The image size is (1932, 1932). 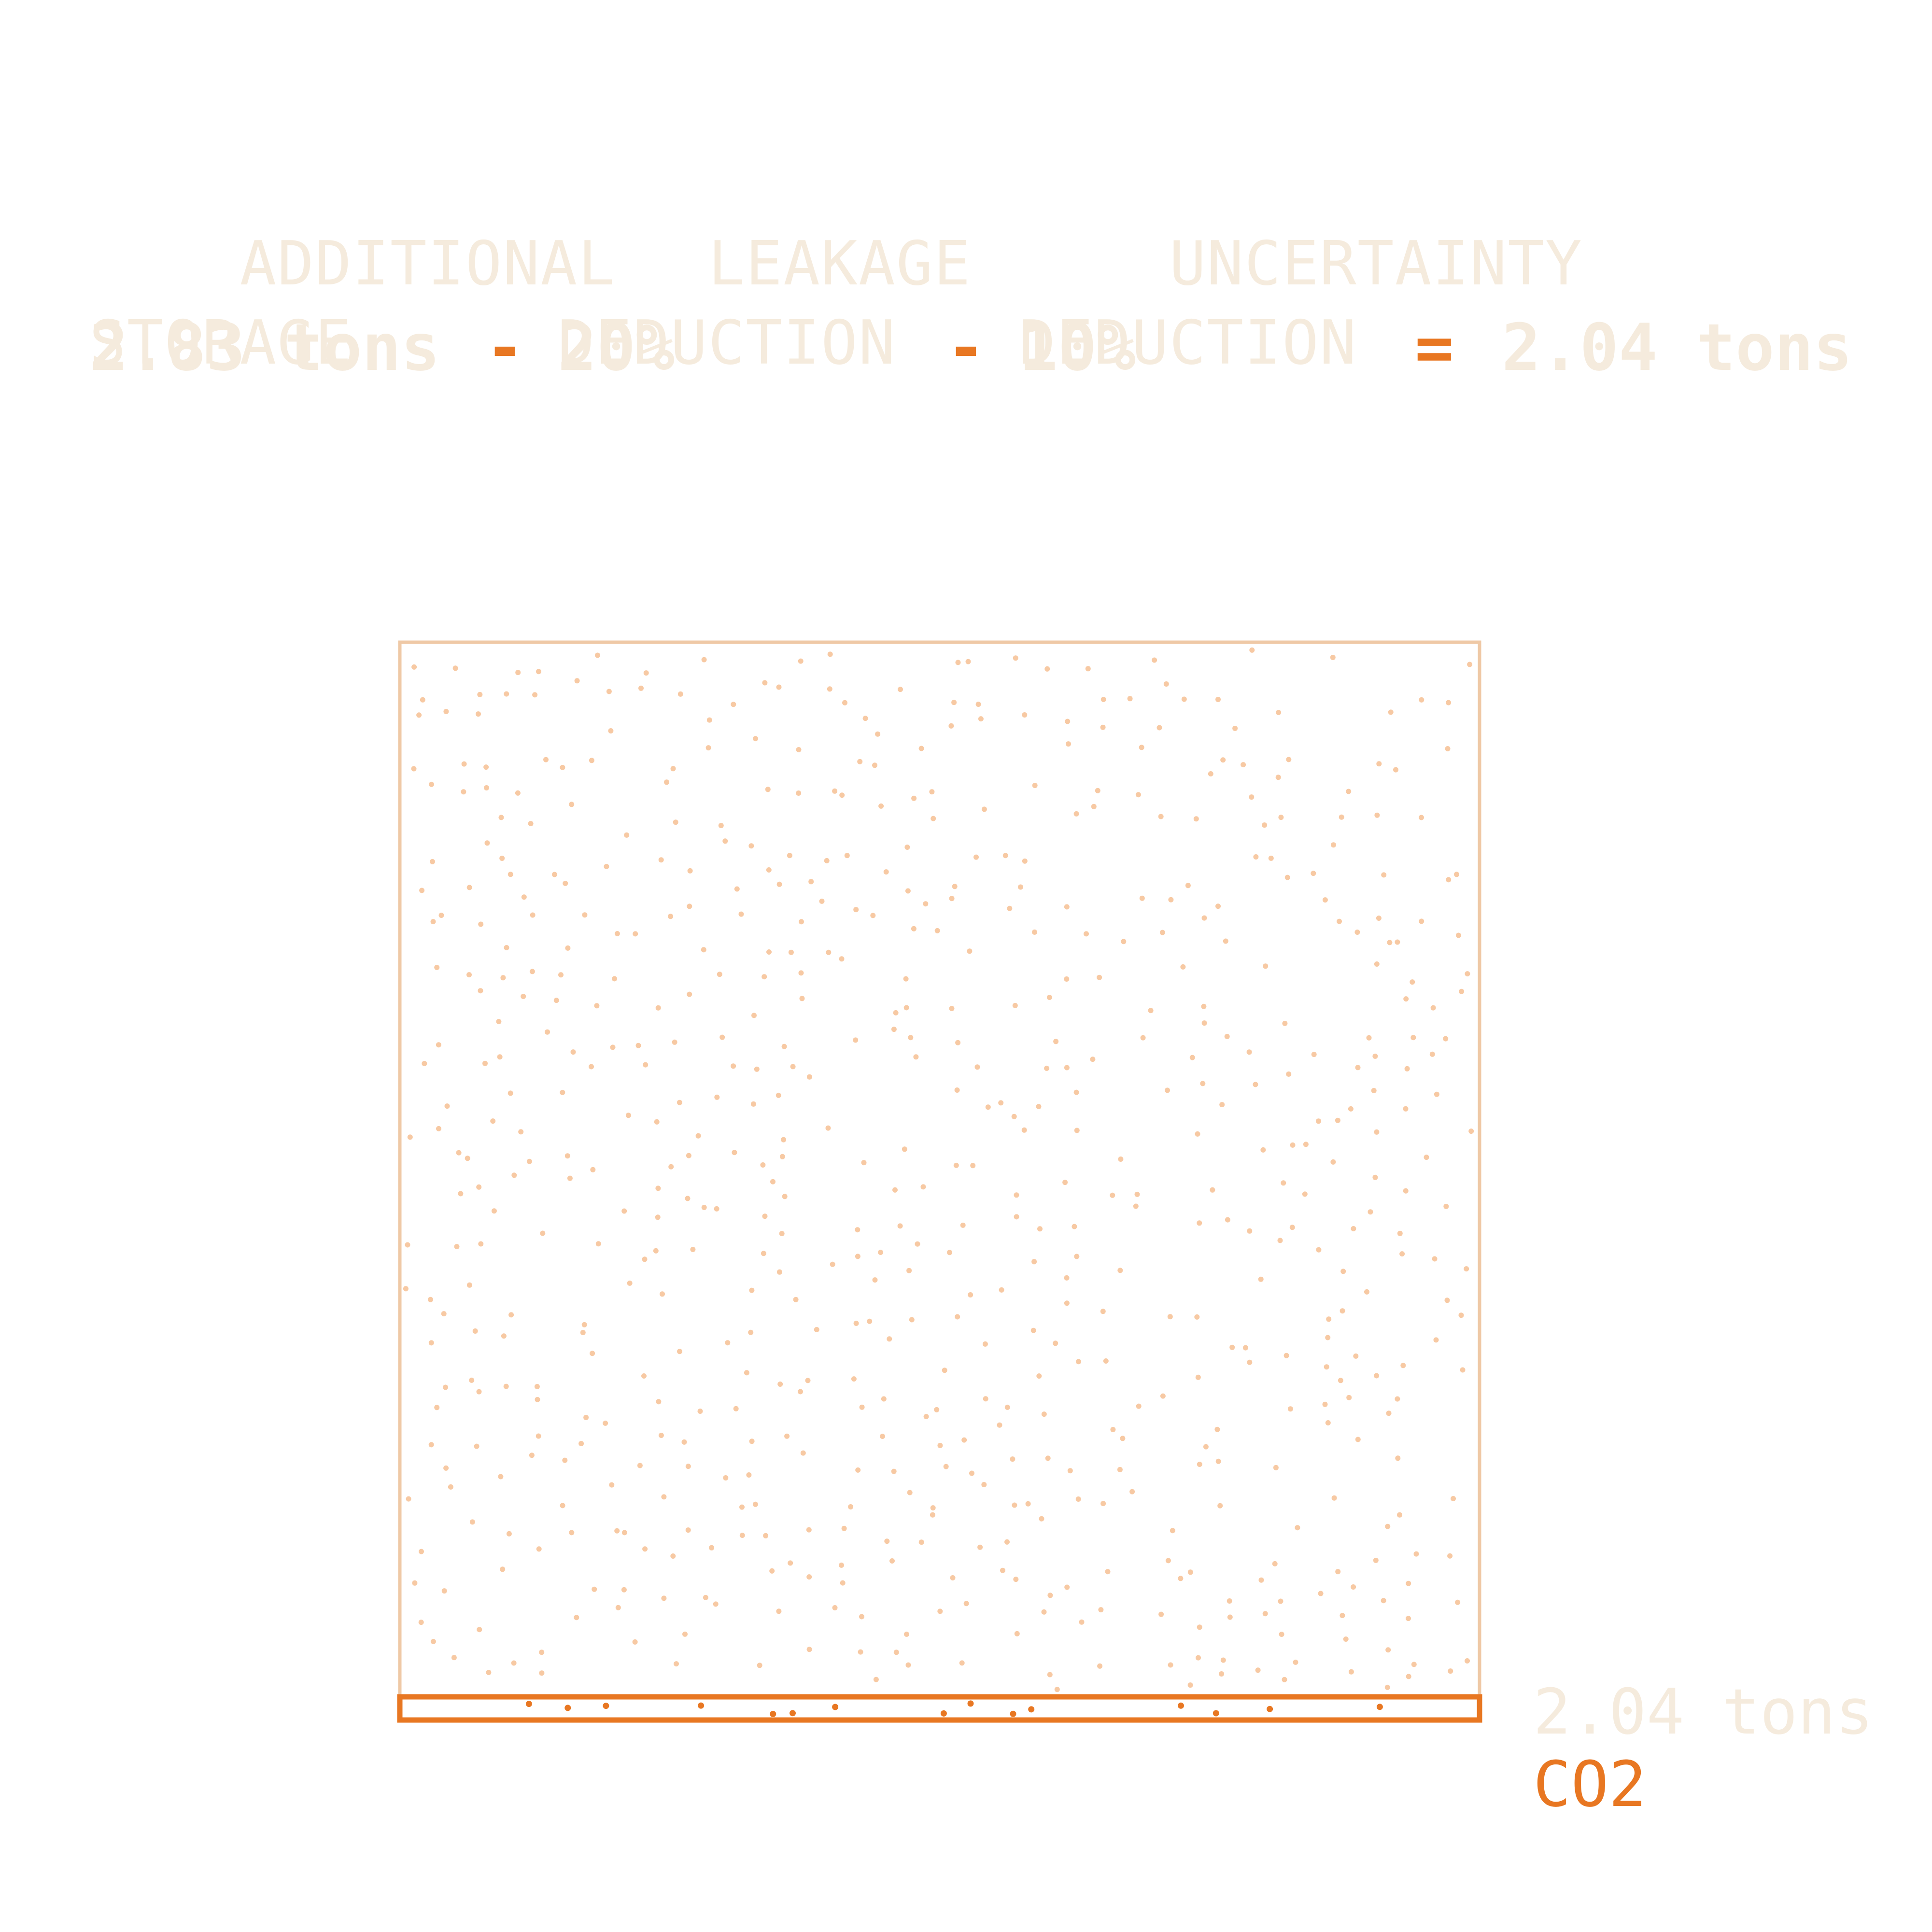 I want to click on equals-operator: =, so click(x=1434, y=347).